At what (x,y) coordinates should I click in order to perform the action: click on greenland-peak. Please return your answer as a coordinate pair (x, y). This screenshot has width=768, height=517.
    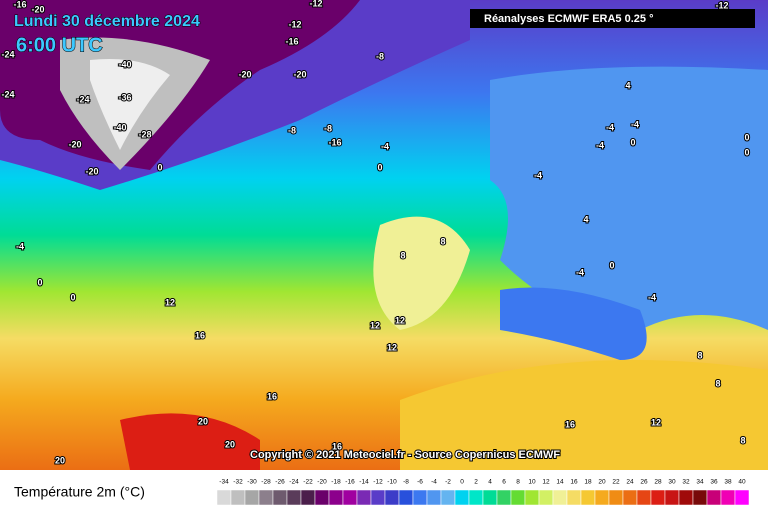
    Looking at the image, I should click on (130, 104).